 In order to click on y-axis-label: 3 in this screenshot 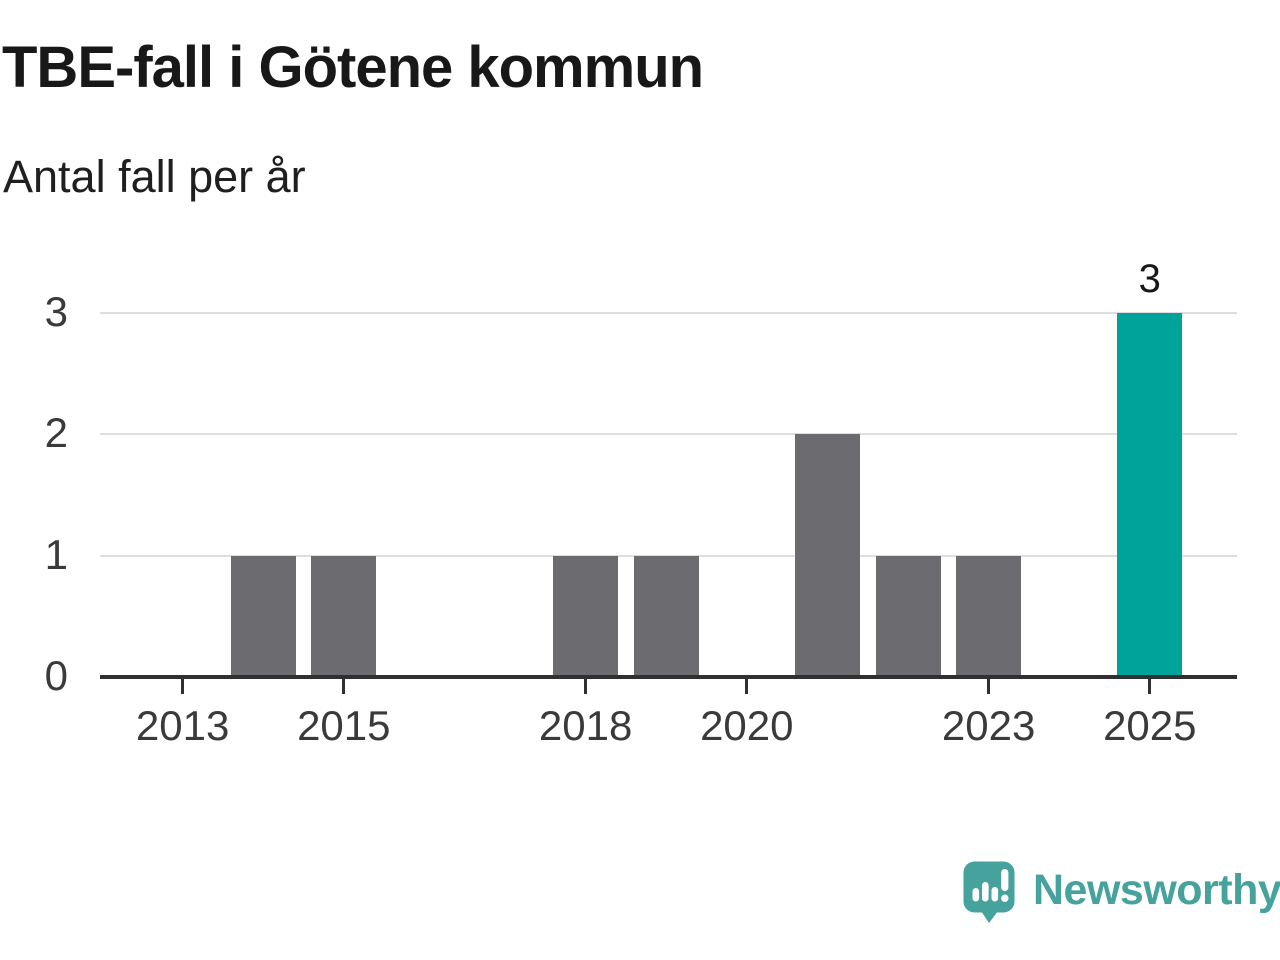, I will do `click(56, 311)`.